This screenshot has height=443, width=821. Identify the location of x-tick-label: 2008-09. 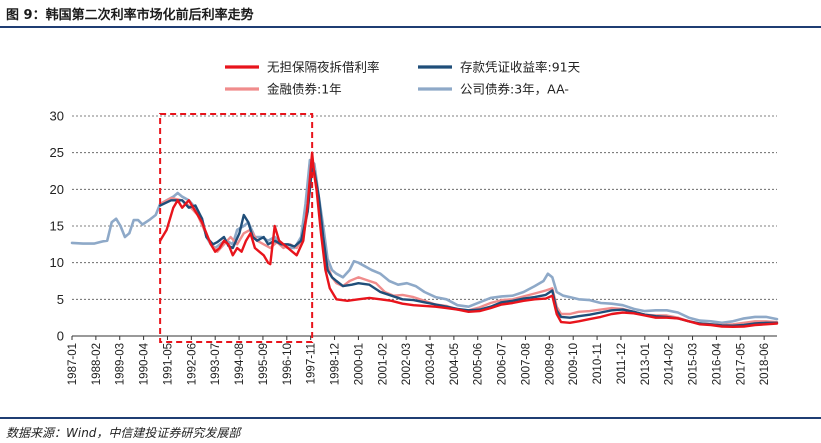
(550, 364).